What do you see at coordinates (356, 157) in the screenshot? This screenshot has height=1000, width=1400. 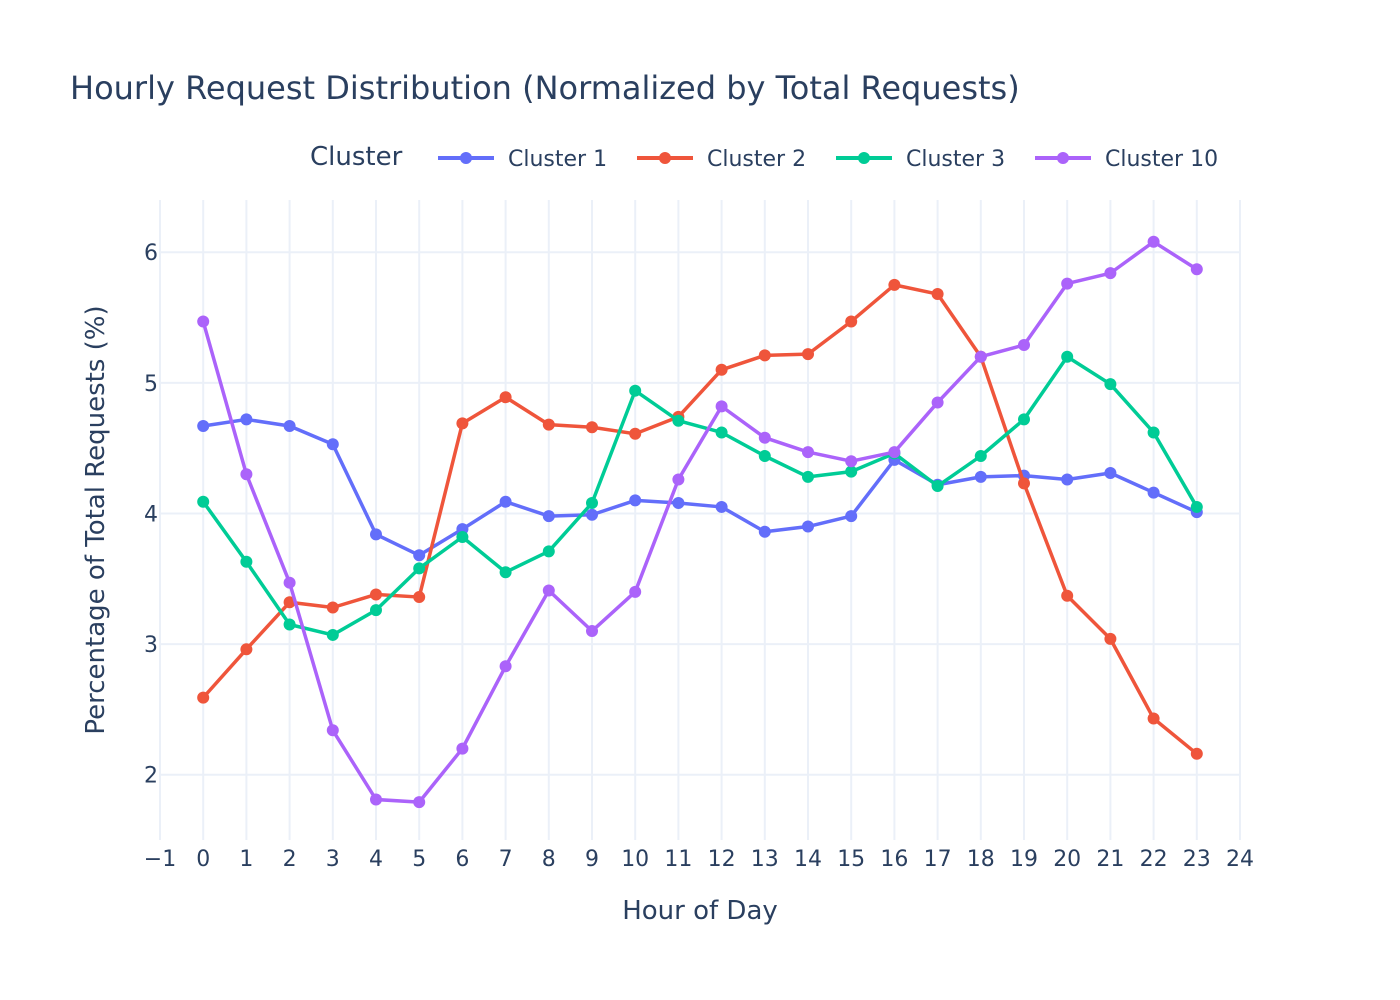 I see `legend-title: Cluster` at bounding box center [356, 157].